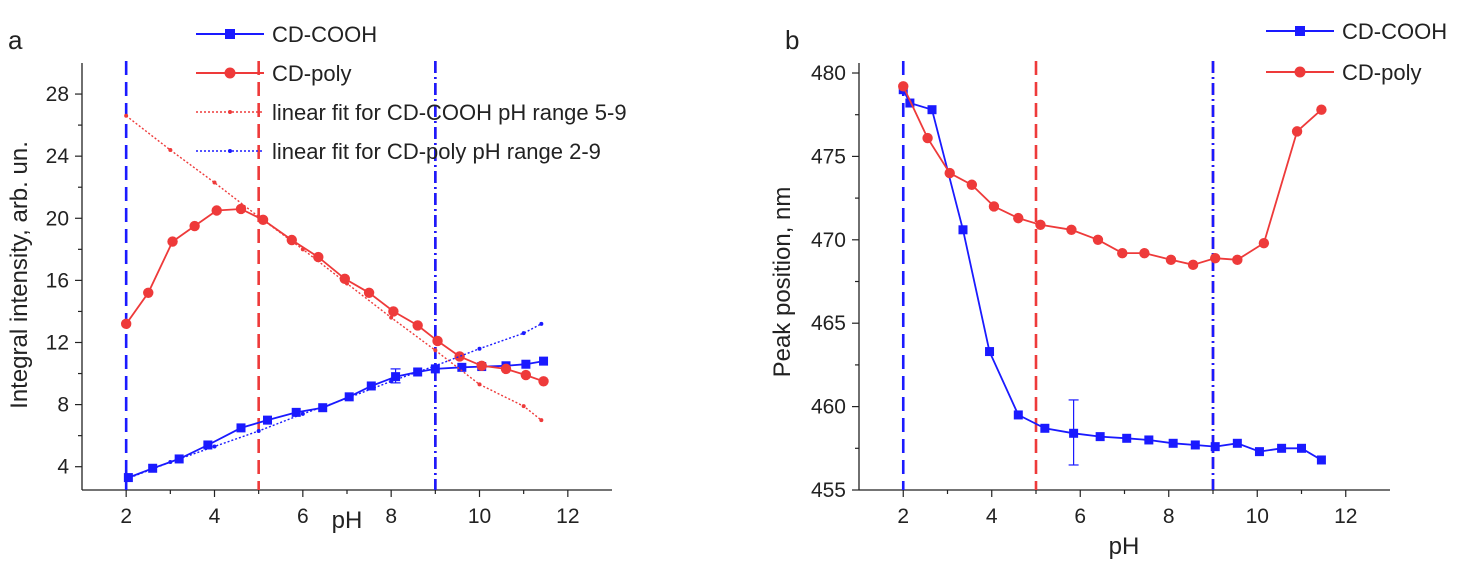 Image resolution: width=1470 pixels, height=574 pixels. What do you see at coordinates (63, 405) in the screenshot?
I see `y-tick-label: 8` at bounding box center [63, 405].